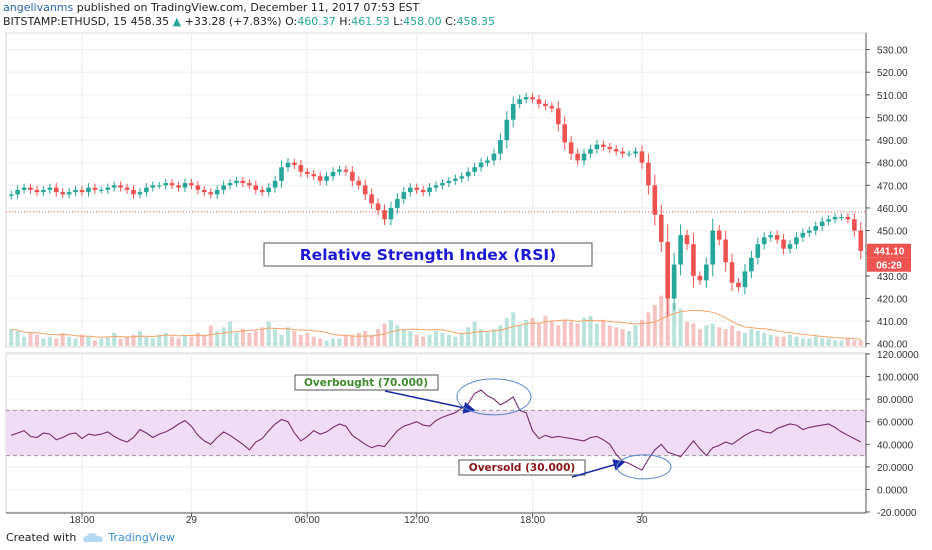  I want to click on close-label: C:, so click(451, 21).